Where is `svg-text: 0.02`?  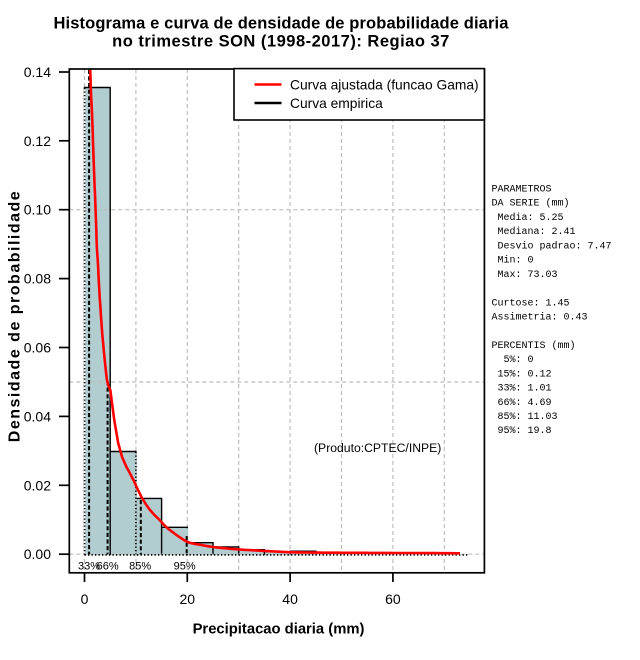
svg-text: 0.02 is located at coordinates (37, 485).